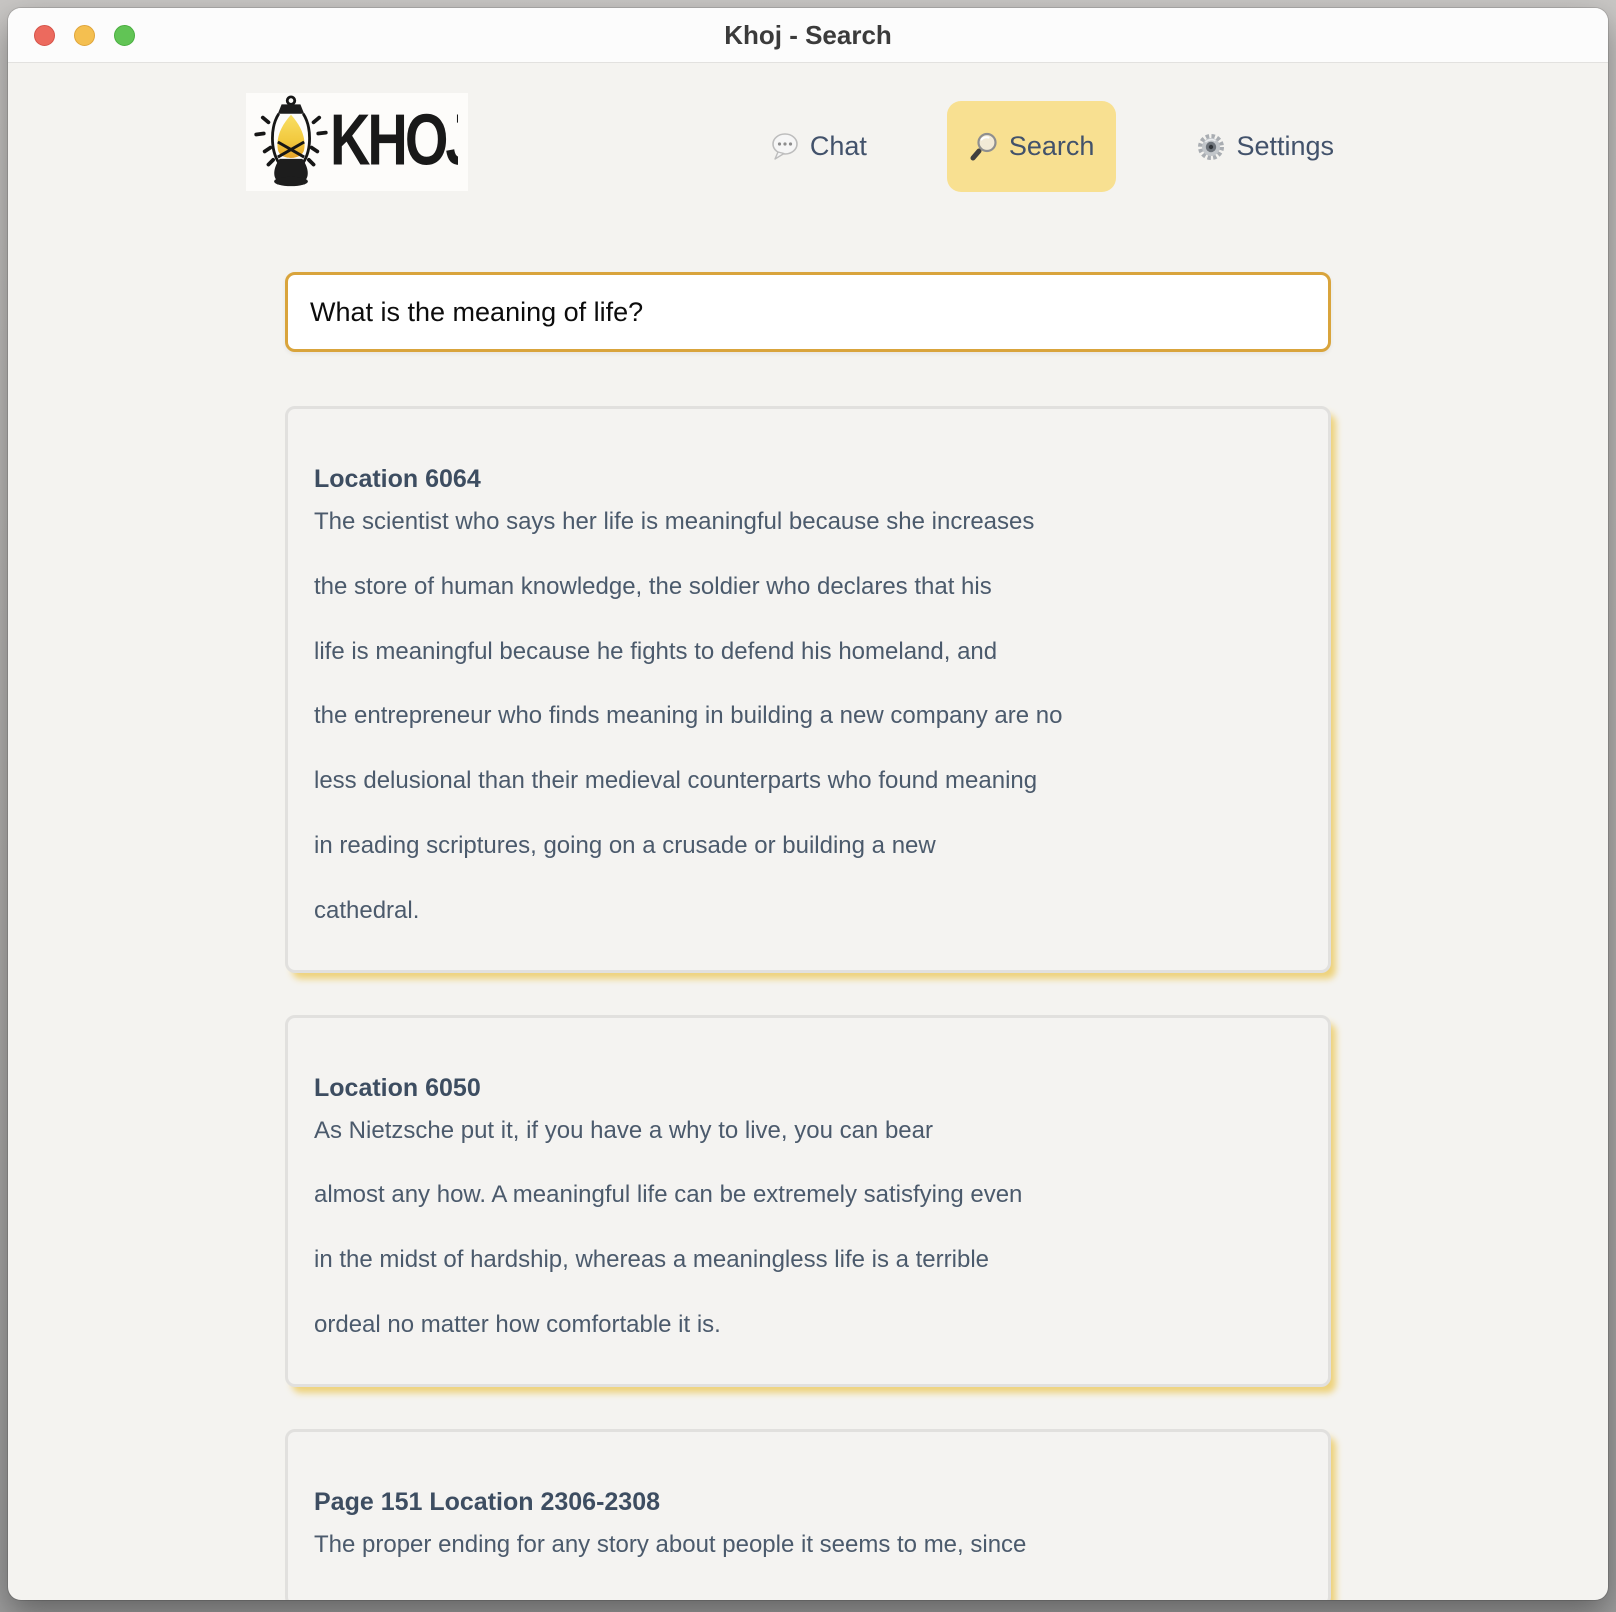  I want to click on nav-settings: Settings, so click(1265, 146).